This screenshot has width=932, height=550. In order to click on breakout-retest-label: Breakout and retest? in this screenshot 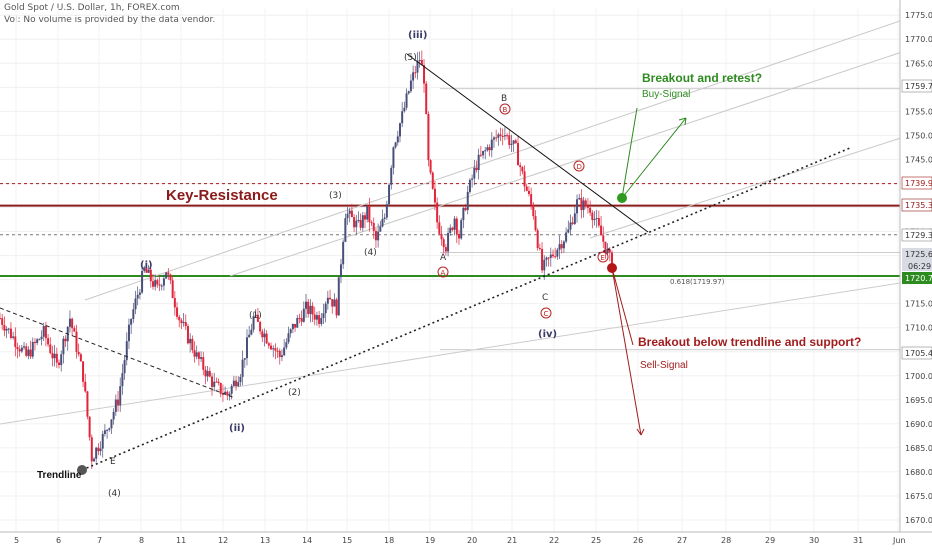, I will do `click(702, 78)`.